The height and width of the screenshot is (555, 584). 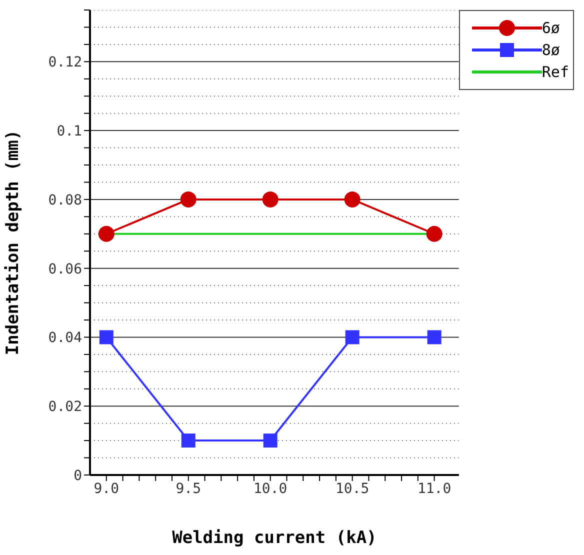 What do you see at coordinates (65, 338) in the screenshot?
I see `y-tick-label: 0.04` at bounding box center [65, 338].